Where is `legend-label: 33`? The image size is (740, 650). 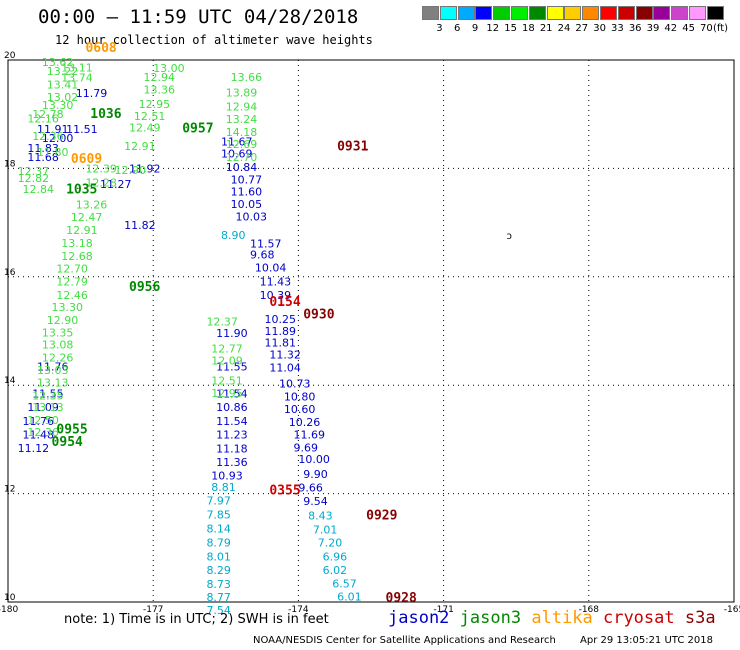
legend-label: 33 is located at coordinates (617, 28).